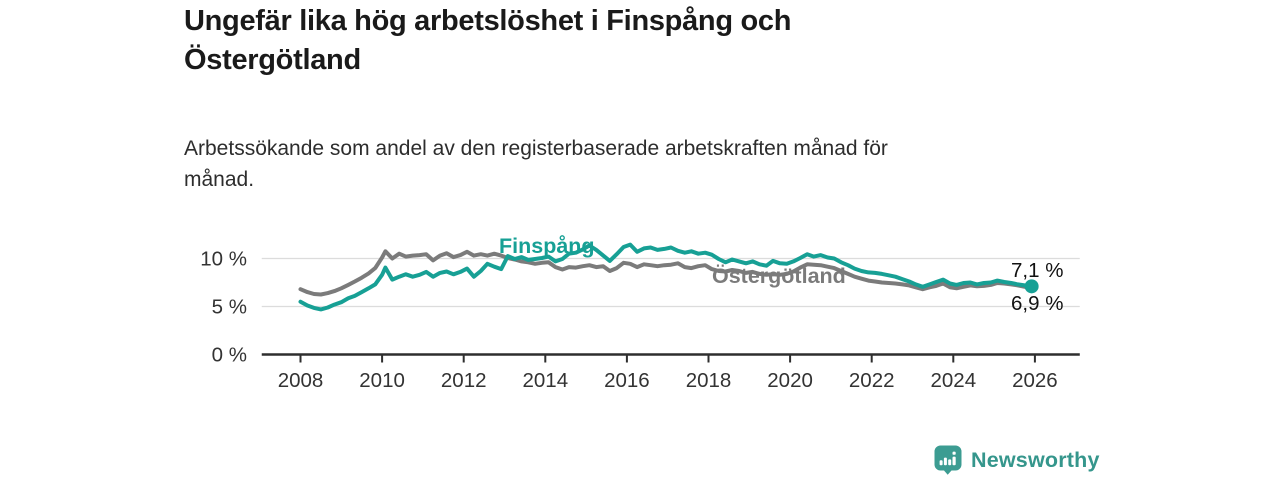 The width and height of the screenshot is (1280, 480). Describe the element at coordinates (872, 380) in the screenshot. I see `x-tick-label: 2022` at that location.